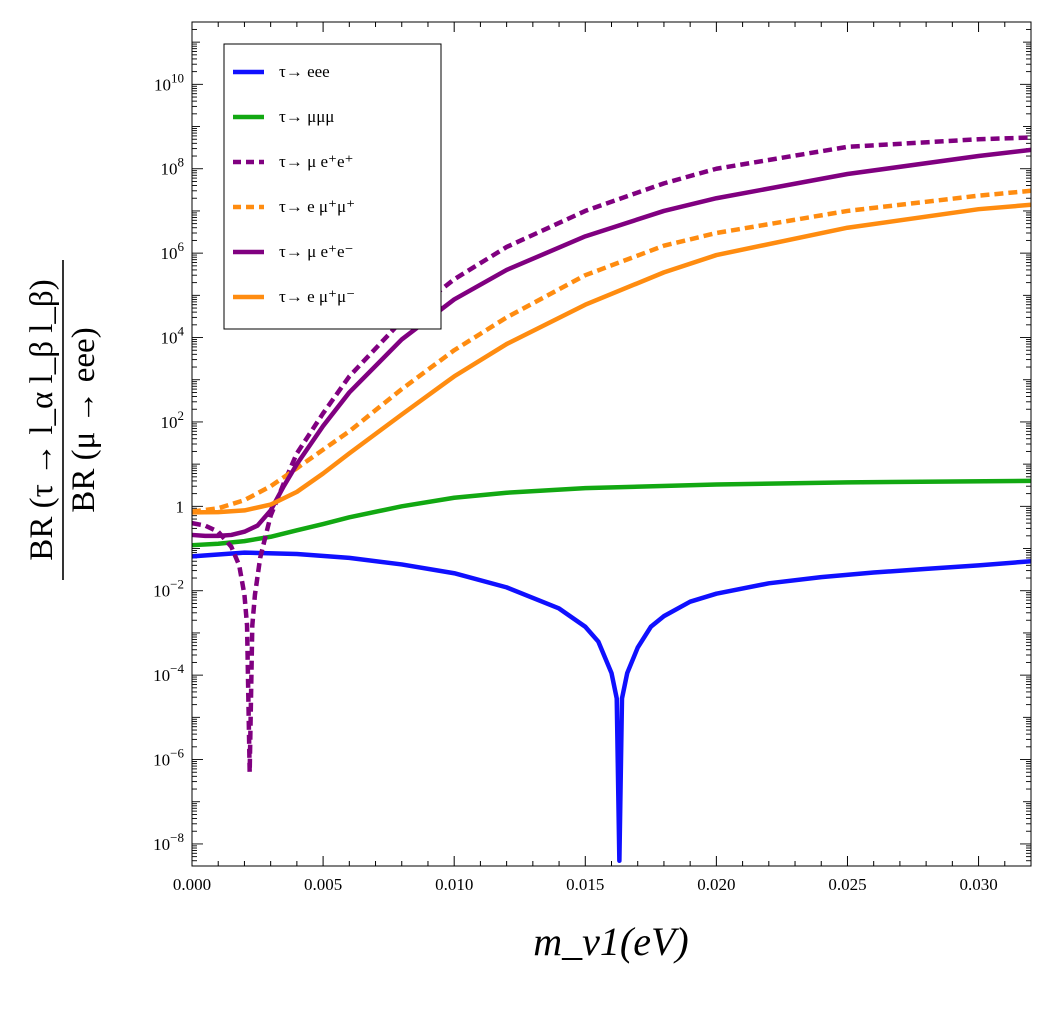 The image size is (1061, 1011). I want to click on y-tick-label: 10⁻⁶, so click(168, 758).